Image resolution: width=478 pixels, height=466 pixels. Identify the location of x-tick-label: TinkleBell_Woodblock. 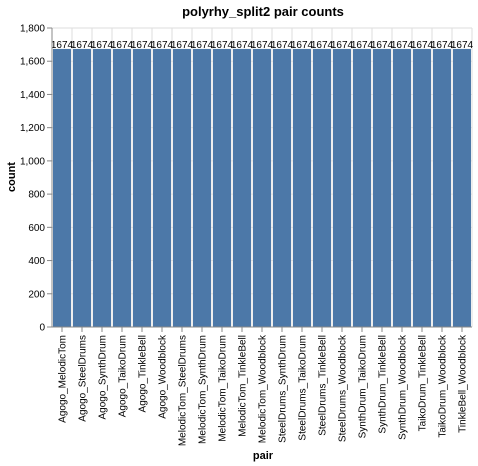
(463, 383).